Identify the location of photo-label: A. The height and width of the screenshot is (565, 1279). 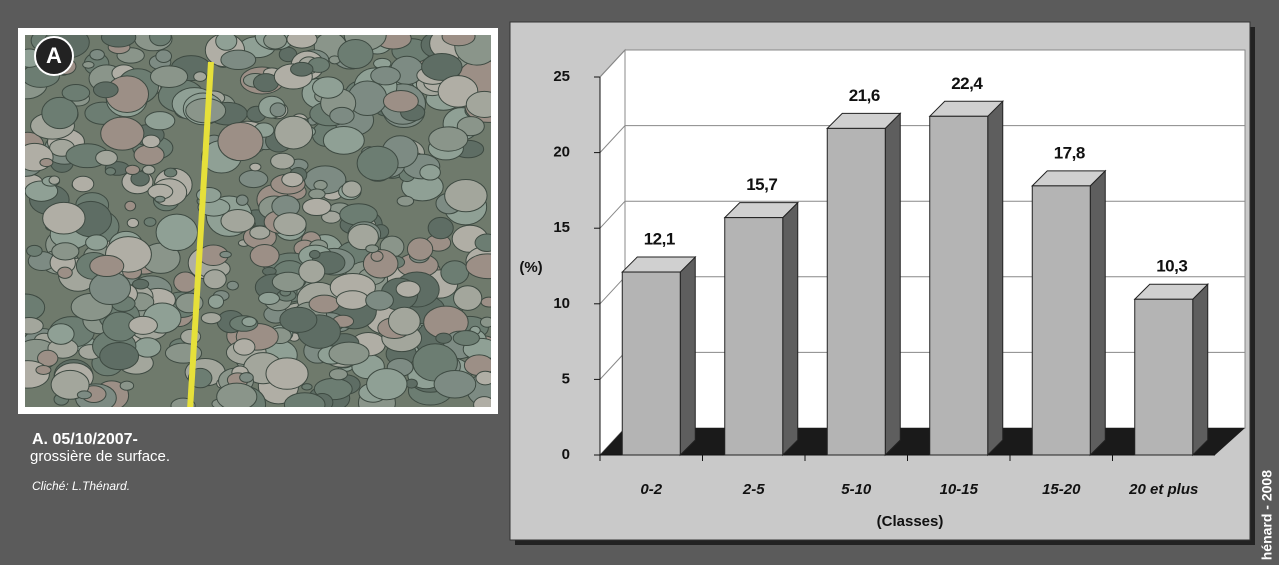
(54, 55).